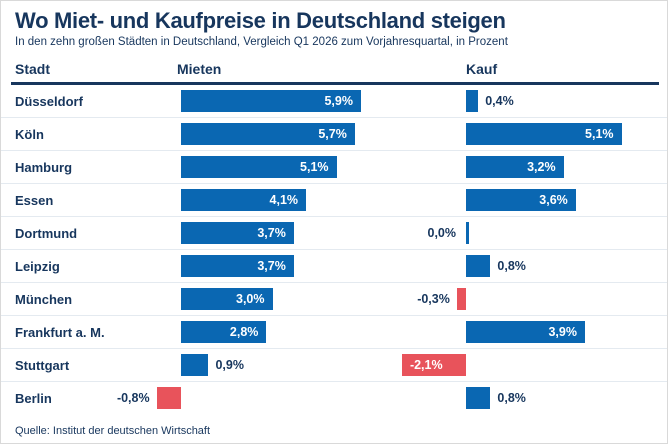 The width and height of the screenshot is (668, 444). What do you see at coordinates (199, 69) in the screenshot?
I see `column-header-mieten: Mieten` at bounding box center [199, 69].